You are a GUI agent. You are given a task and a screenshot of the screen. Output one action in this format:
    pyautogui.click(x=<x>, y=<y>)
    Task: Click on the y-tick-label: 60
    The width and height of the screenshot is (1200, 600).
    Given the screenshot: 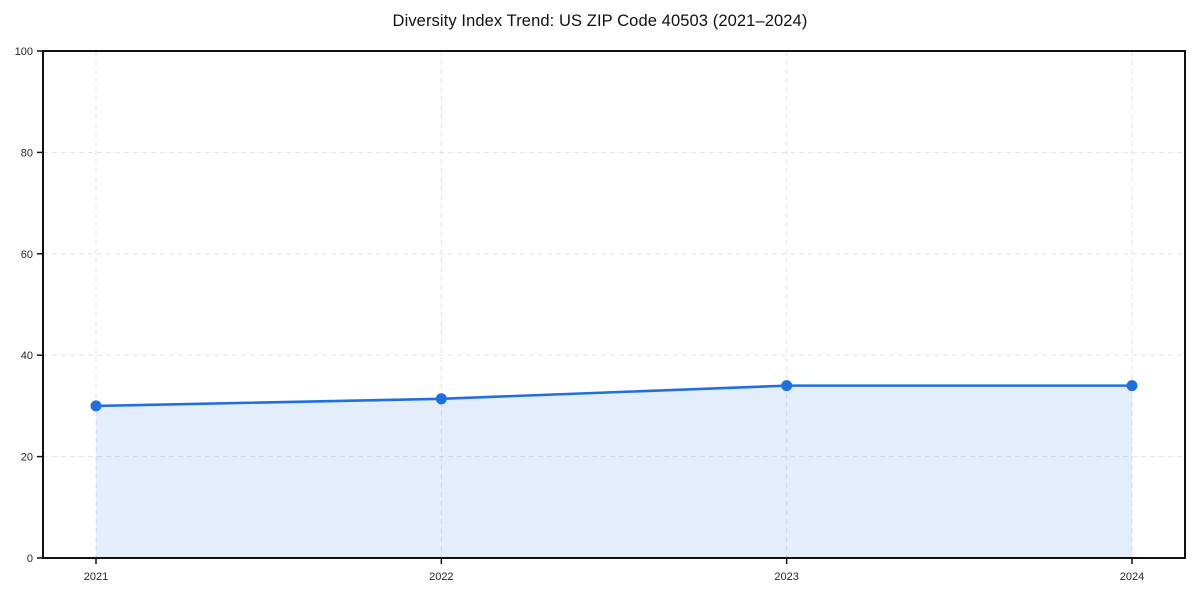 What is the action you would take?
    pyautogui.click(x=27, y=255)
    